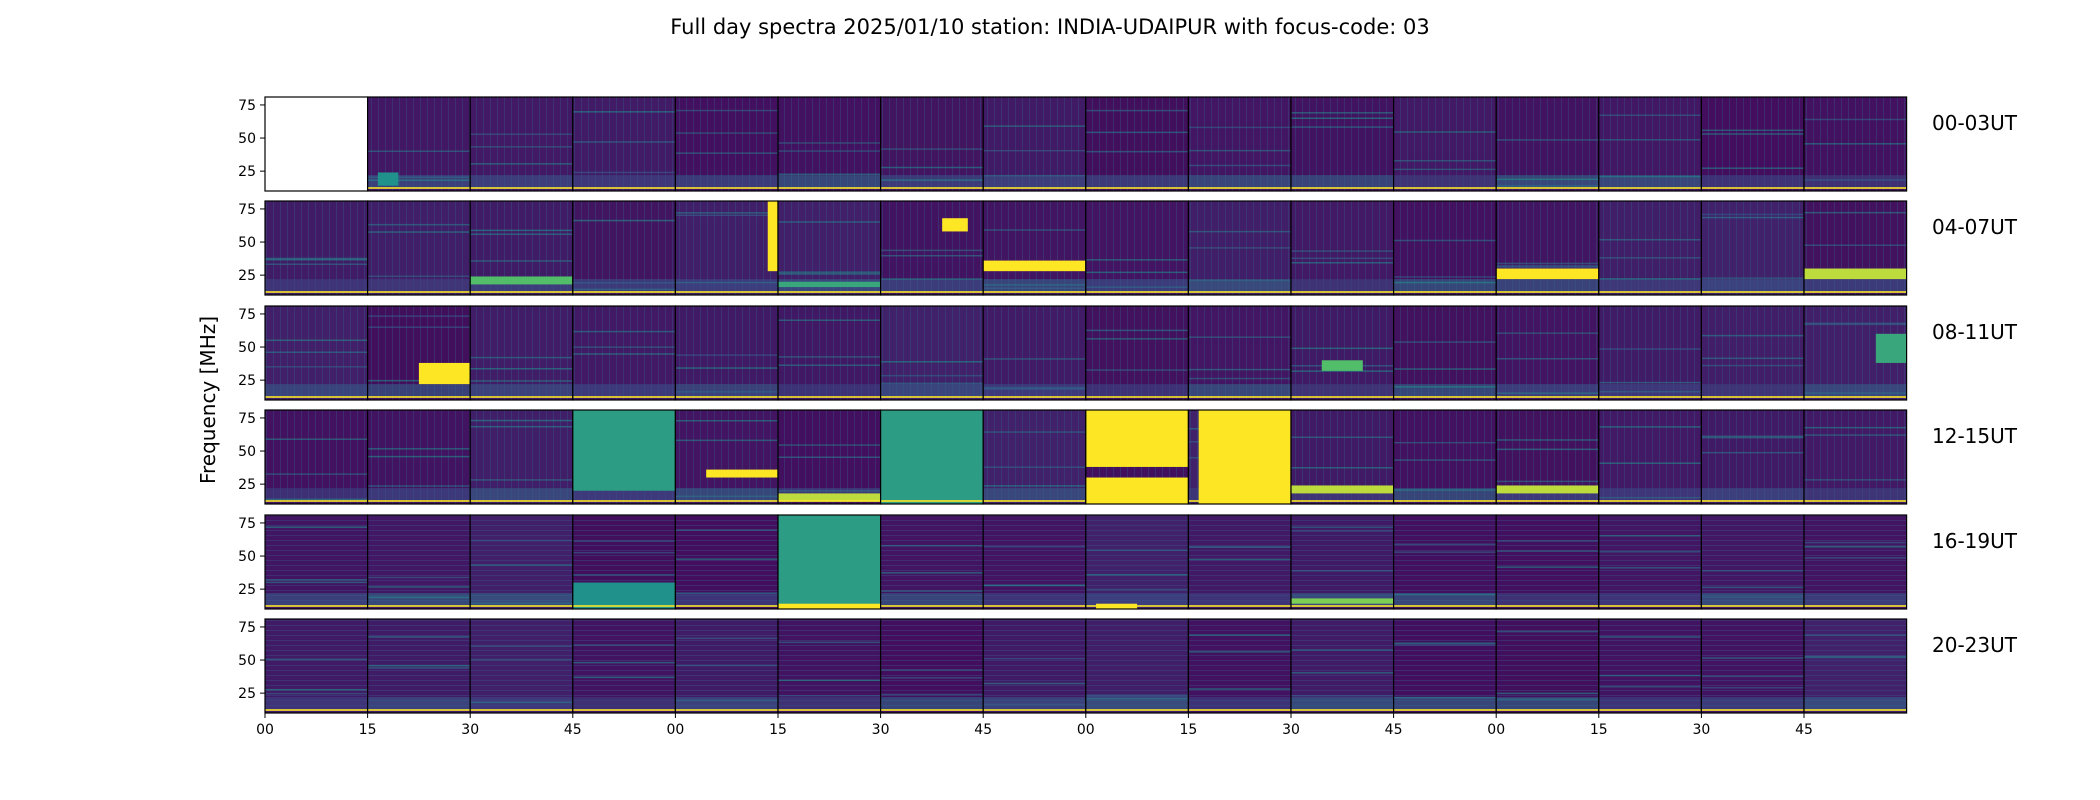 The image size is (2100, 800). Describe the element at coordinates (316, 144) in the screenshot. I see `no-data-panel` at that location.